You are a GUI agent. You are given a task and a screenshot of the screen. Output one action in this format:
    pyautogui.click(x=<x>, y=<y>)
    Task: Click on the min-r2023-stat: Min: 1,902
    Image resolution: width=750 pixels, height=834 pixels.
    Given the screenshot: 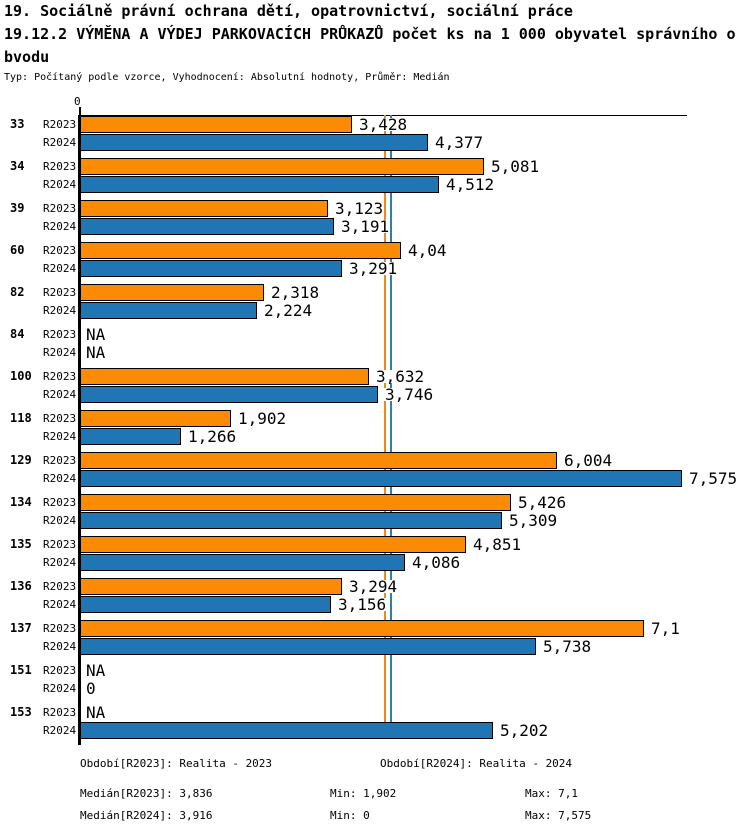 What is the action you would take?
    pyautogui.click(x=363, y=793)
    